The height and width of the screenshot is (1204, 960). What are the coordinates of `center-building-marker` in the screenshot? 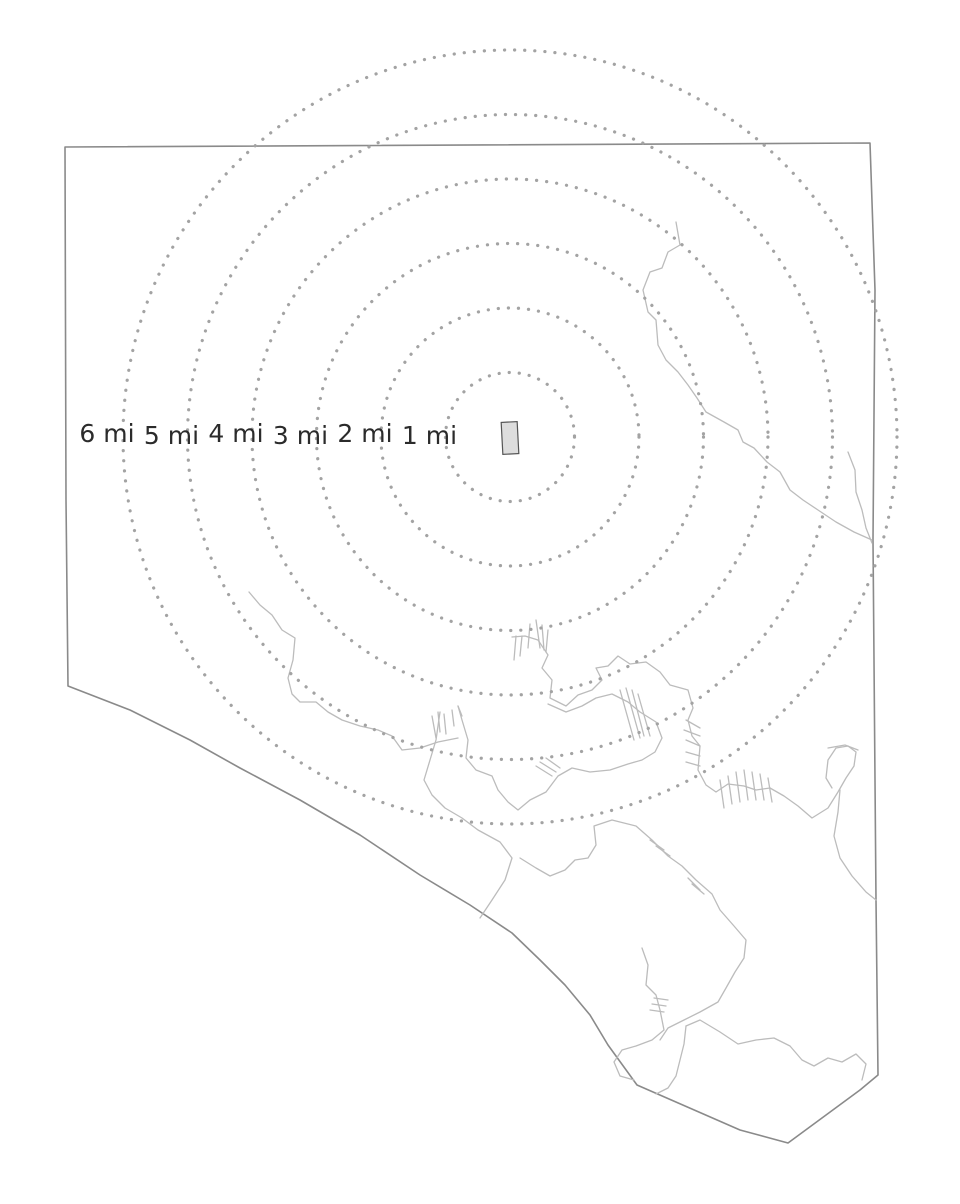 It's located at (510, 438).